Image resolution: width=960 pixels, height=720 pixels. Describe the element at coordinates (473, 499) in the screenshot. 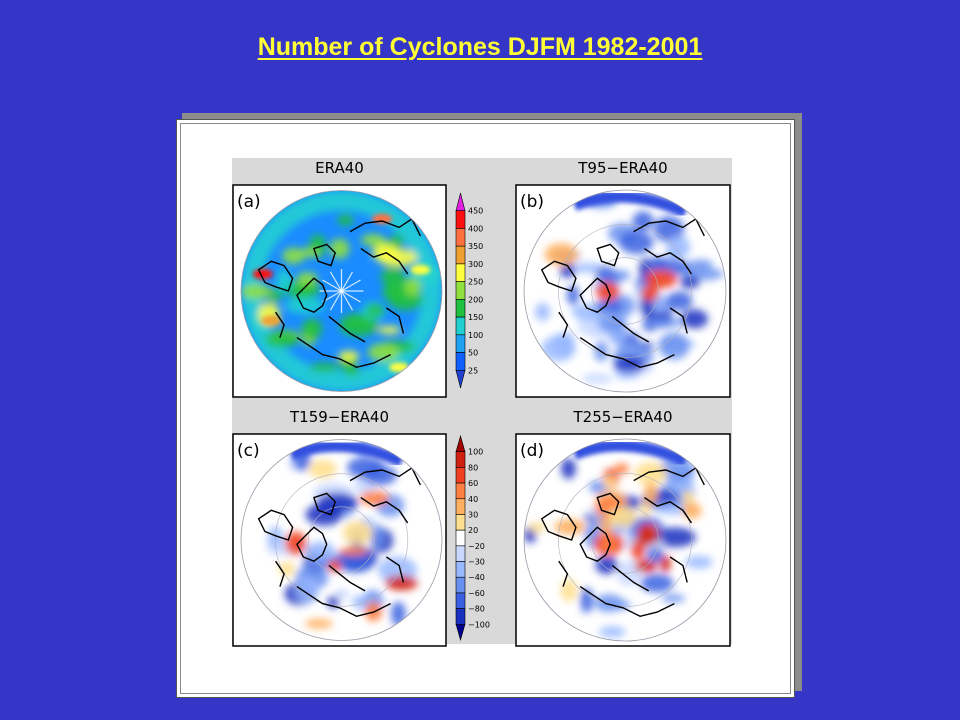

I see `colorbar-difference-tick: 40` at that location.